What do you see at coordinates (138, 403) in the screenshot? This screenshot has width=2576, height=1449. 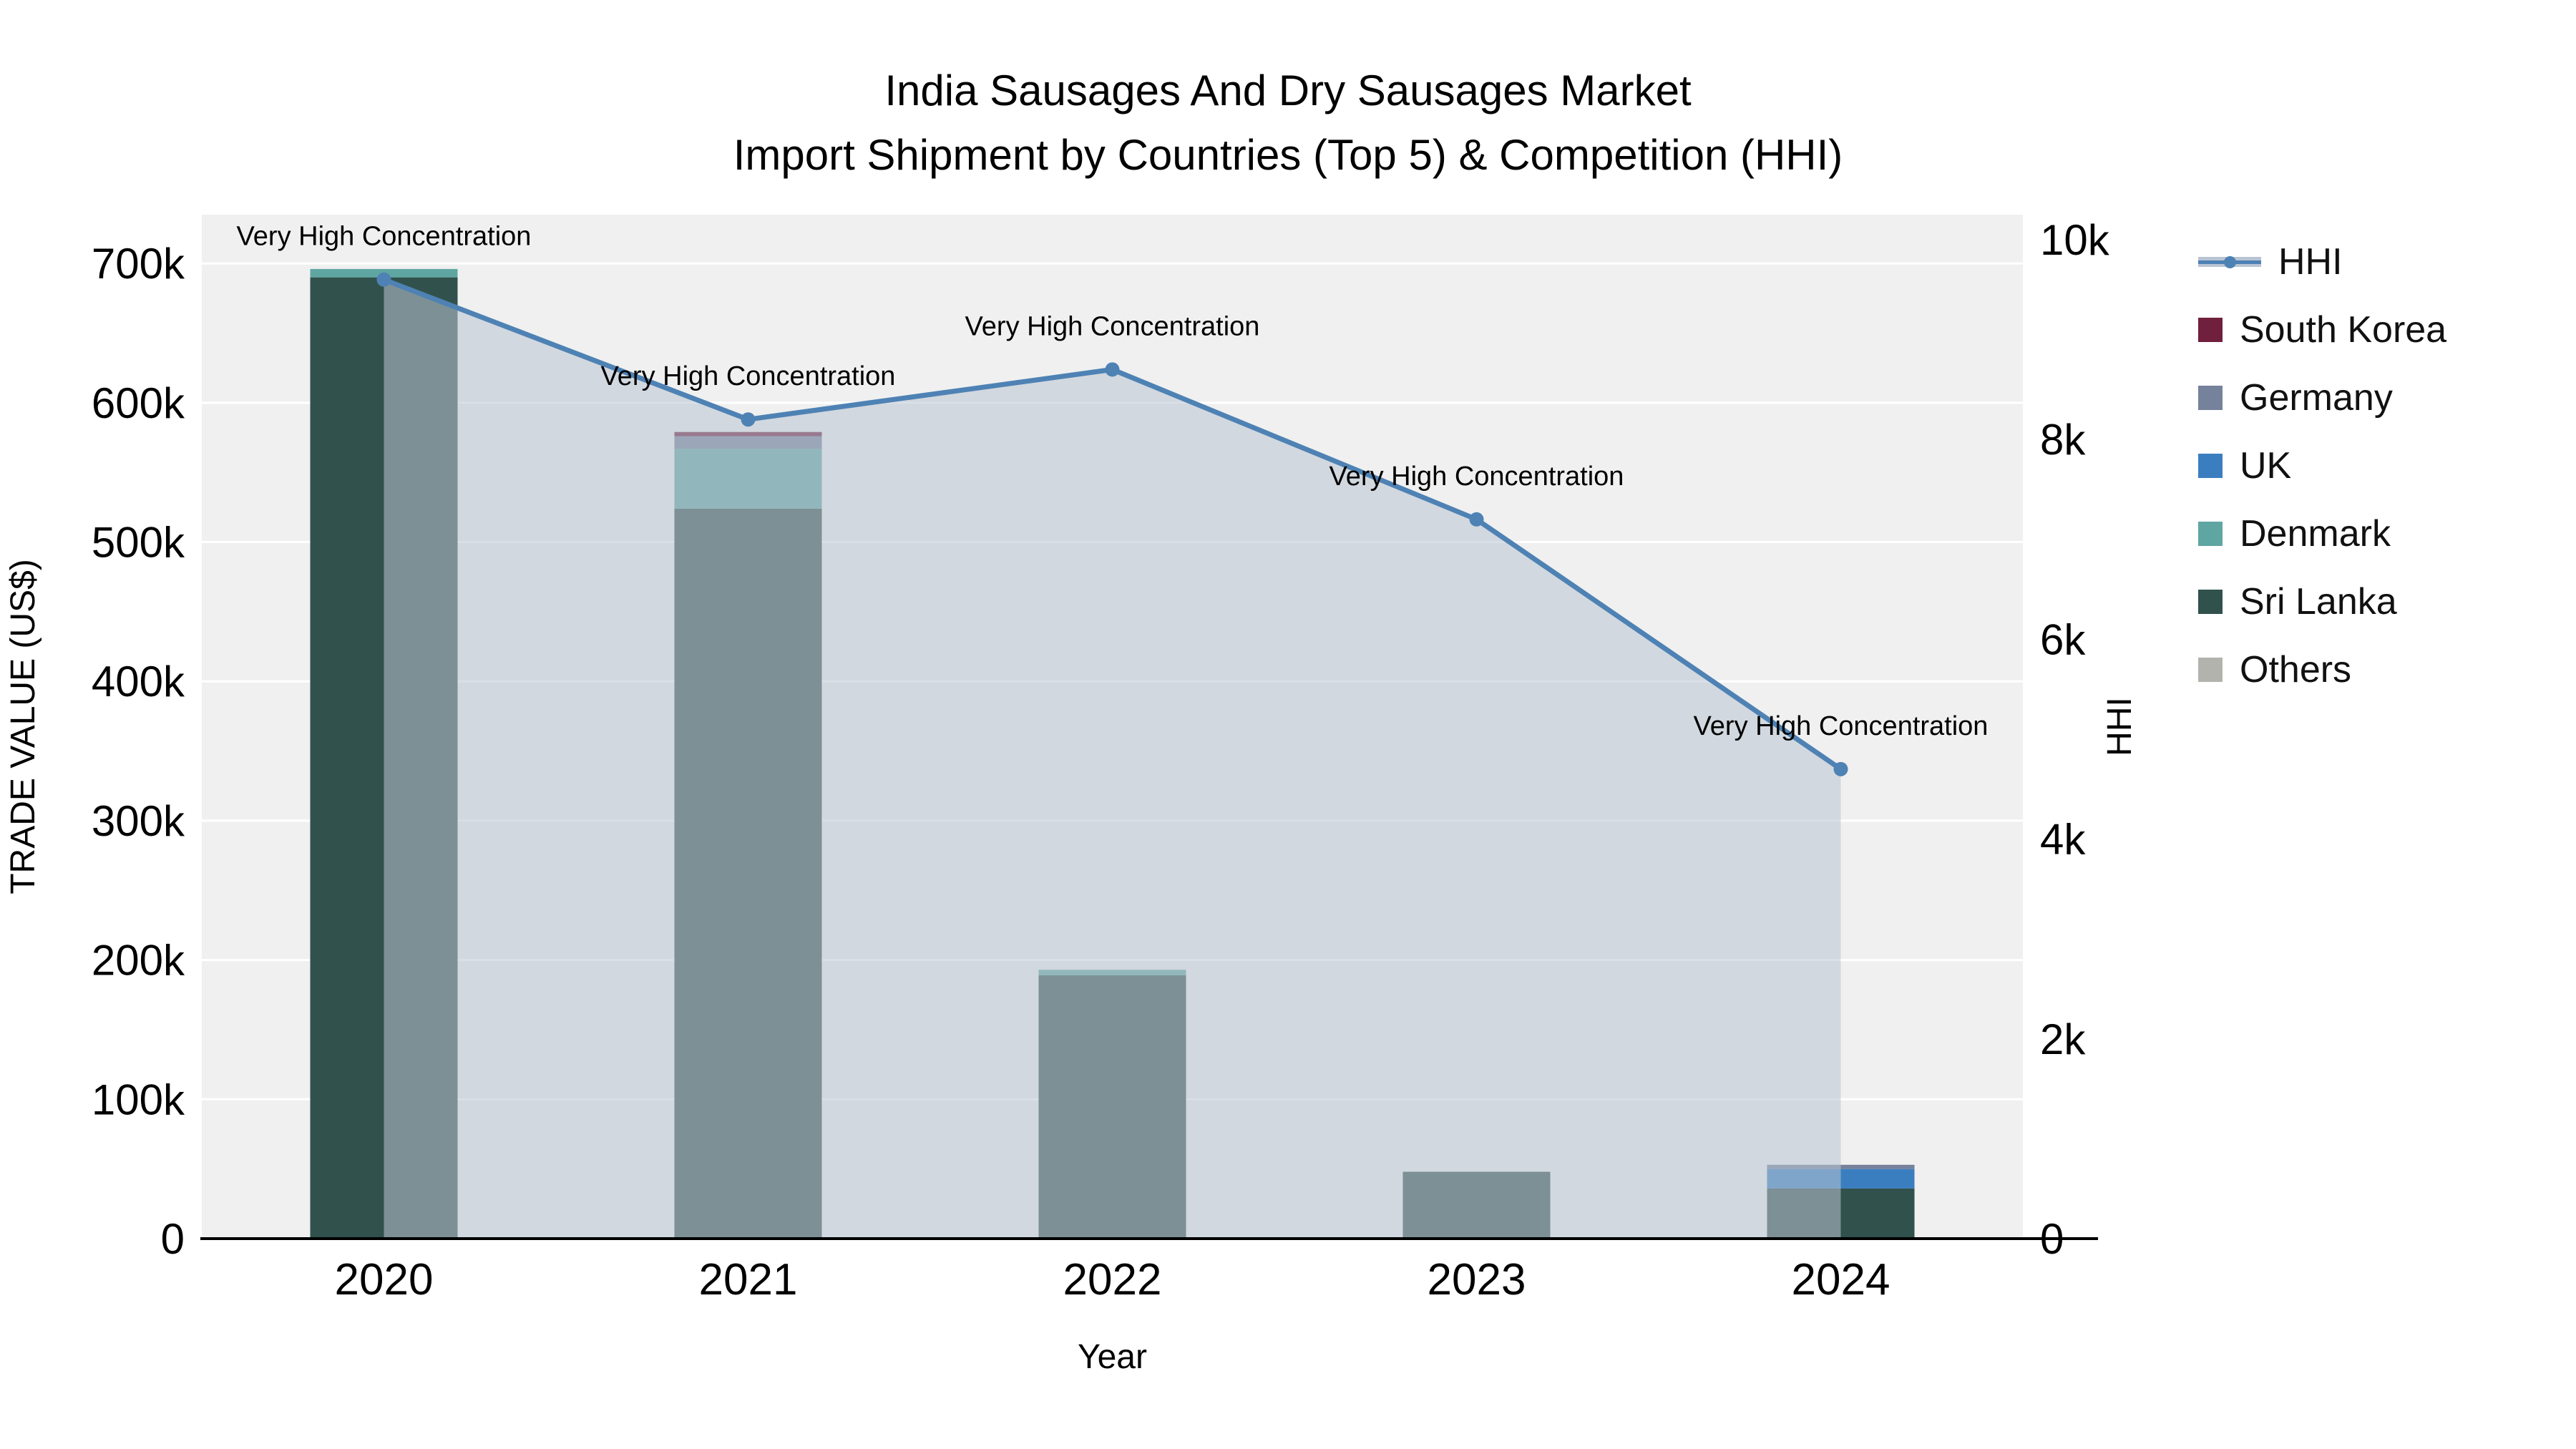 I see `y-left-tick-600k: 600k` at bounding box center [138, 403].